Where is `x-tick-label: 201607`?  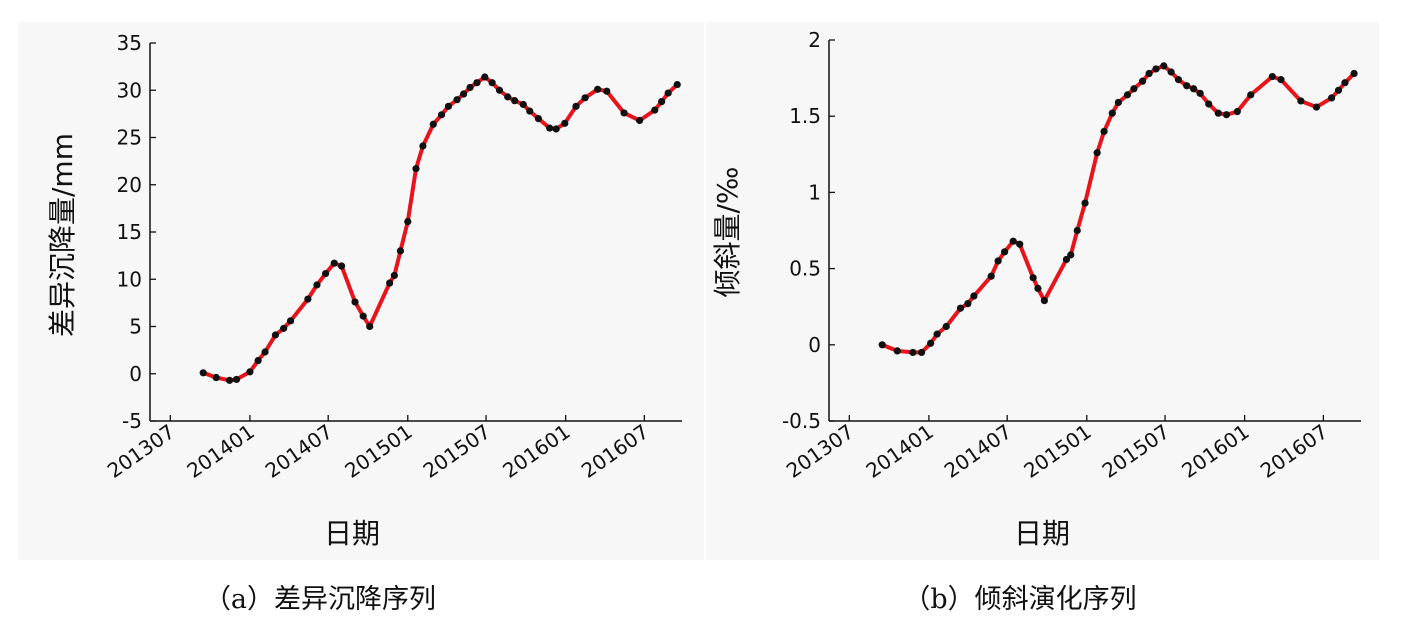
x-tick-label: 201607 is located at coordinates (615, 450).